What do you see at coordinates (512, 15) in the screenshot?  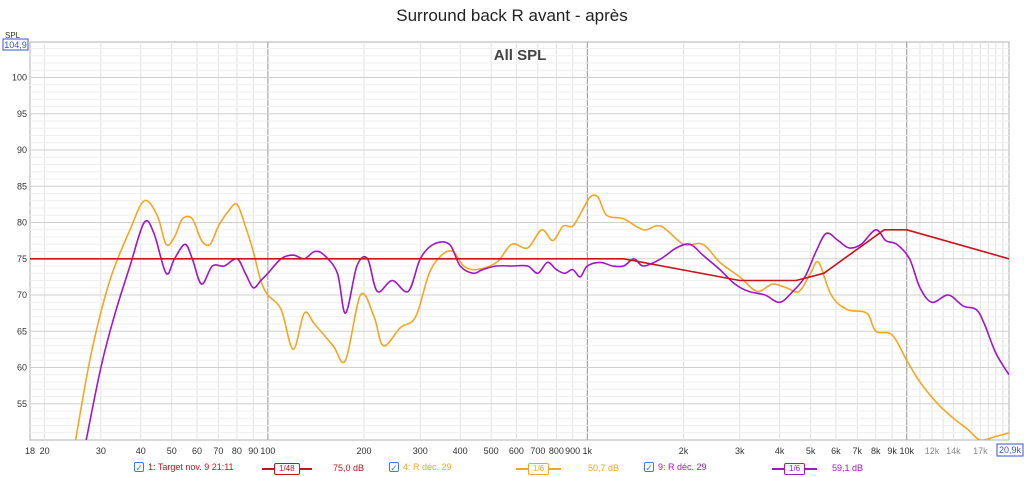 I see `chart-title: Surround back R avant - après` at bounding box center [512, 15].